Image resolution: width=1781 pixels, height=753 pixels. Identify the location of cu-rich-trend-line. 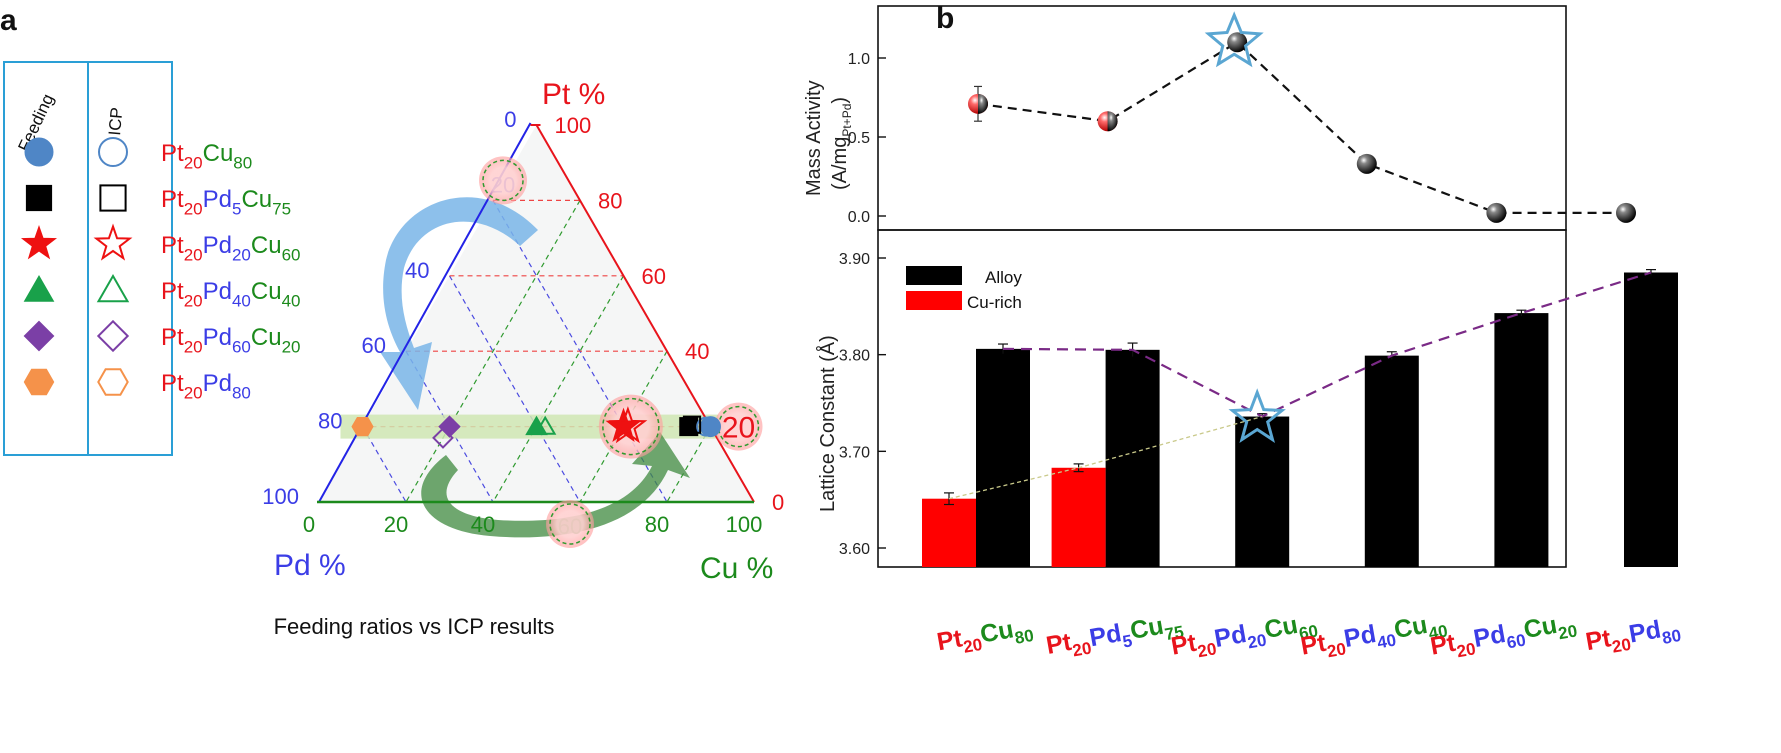
(1105, 457).